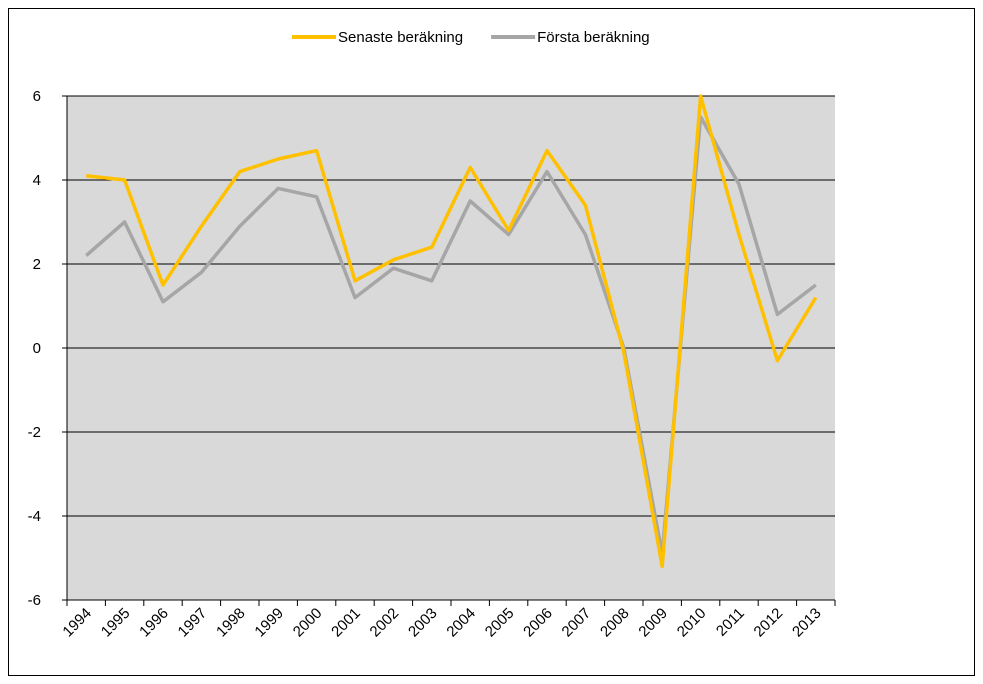 Image resolution: width=983 pixels, height=684 pixels. Describe the element at coordinates (37, 96) in the screenshot. I see `y-tick-label: 6` at that location.